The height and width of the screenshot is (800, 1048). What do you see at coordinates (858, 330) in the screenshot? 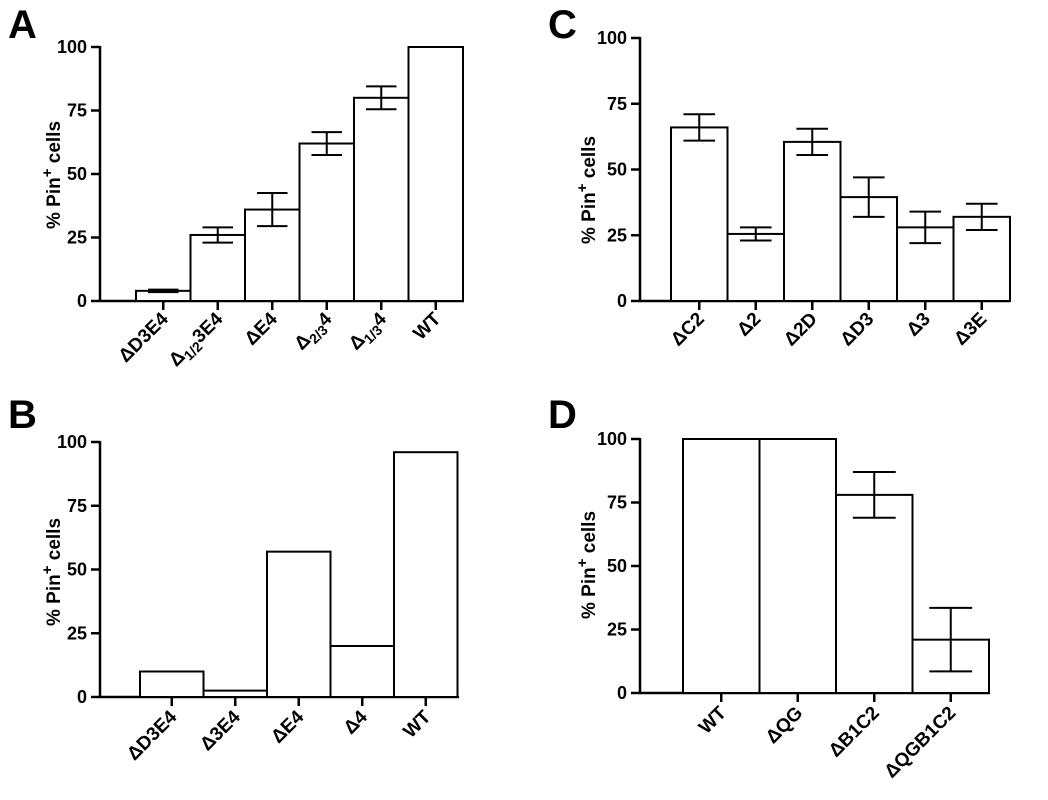
I see `category-label: ΔD3` at bounding box center [858, 330].